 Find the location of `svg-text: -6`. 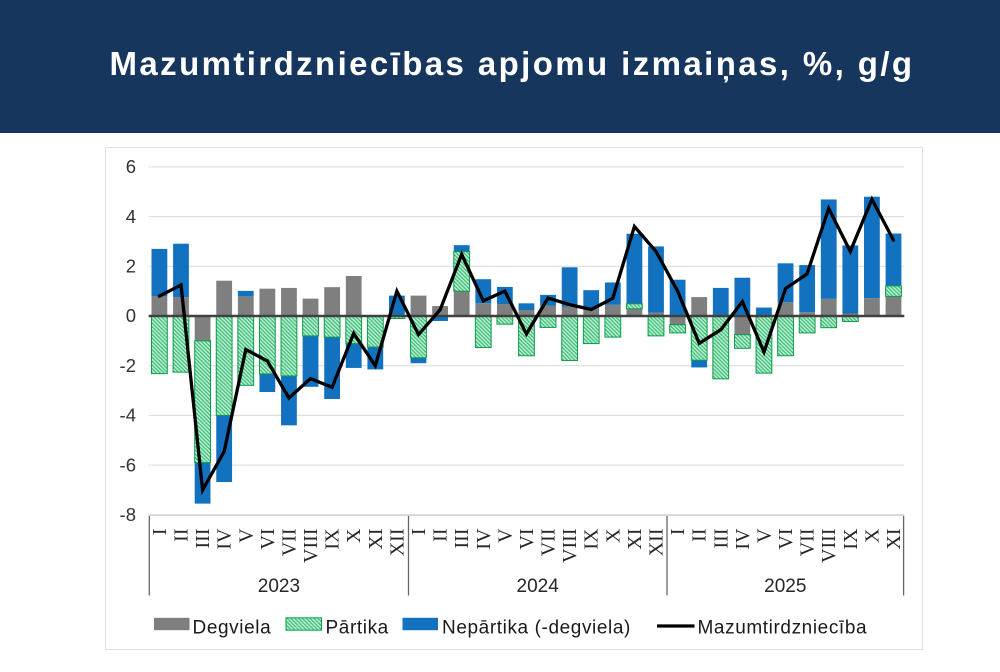

svg-text: -6 is located at coordinates (128, 464).